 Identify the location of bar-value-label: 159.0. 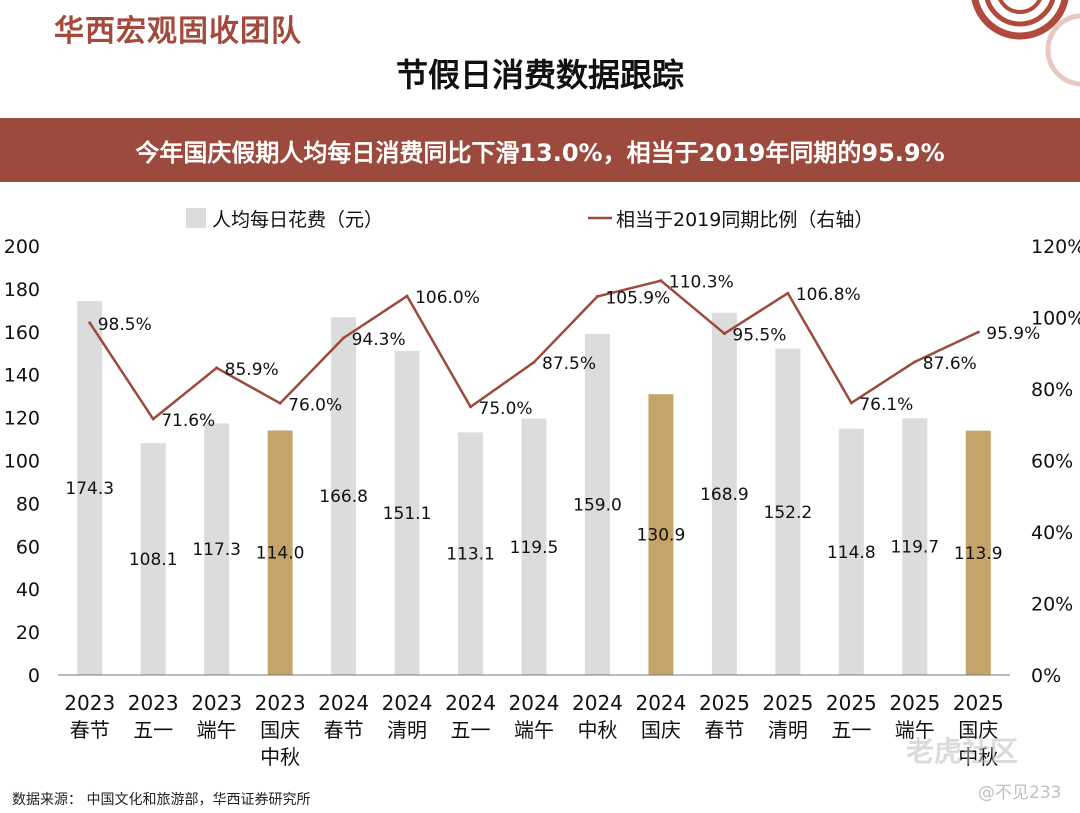
(597, 505).